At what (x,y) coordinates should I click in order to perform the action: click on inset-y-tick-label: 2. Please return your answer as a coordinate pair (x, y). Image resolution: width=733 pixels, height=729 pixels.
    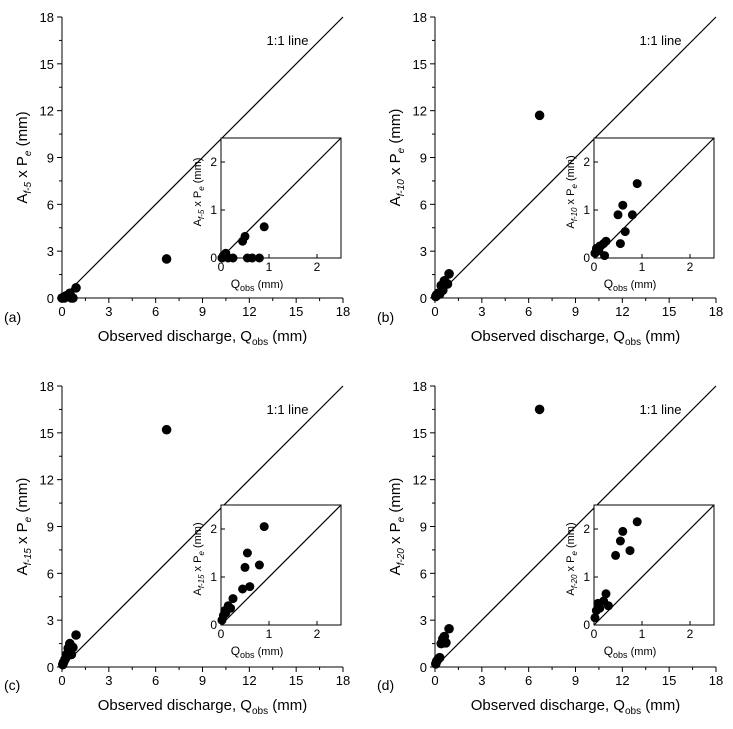
    Looking at the image, I should click on (213, 529).